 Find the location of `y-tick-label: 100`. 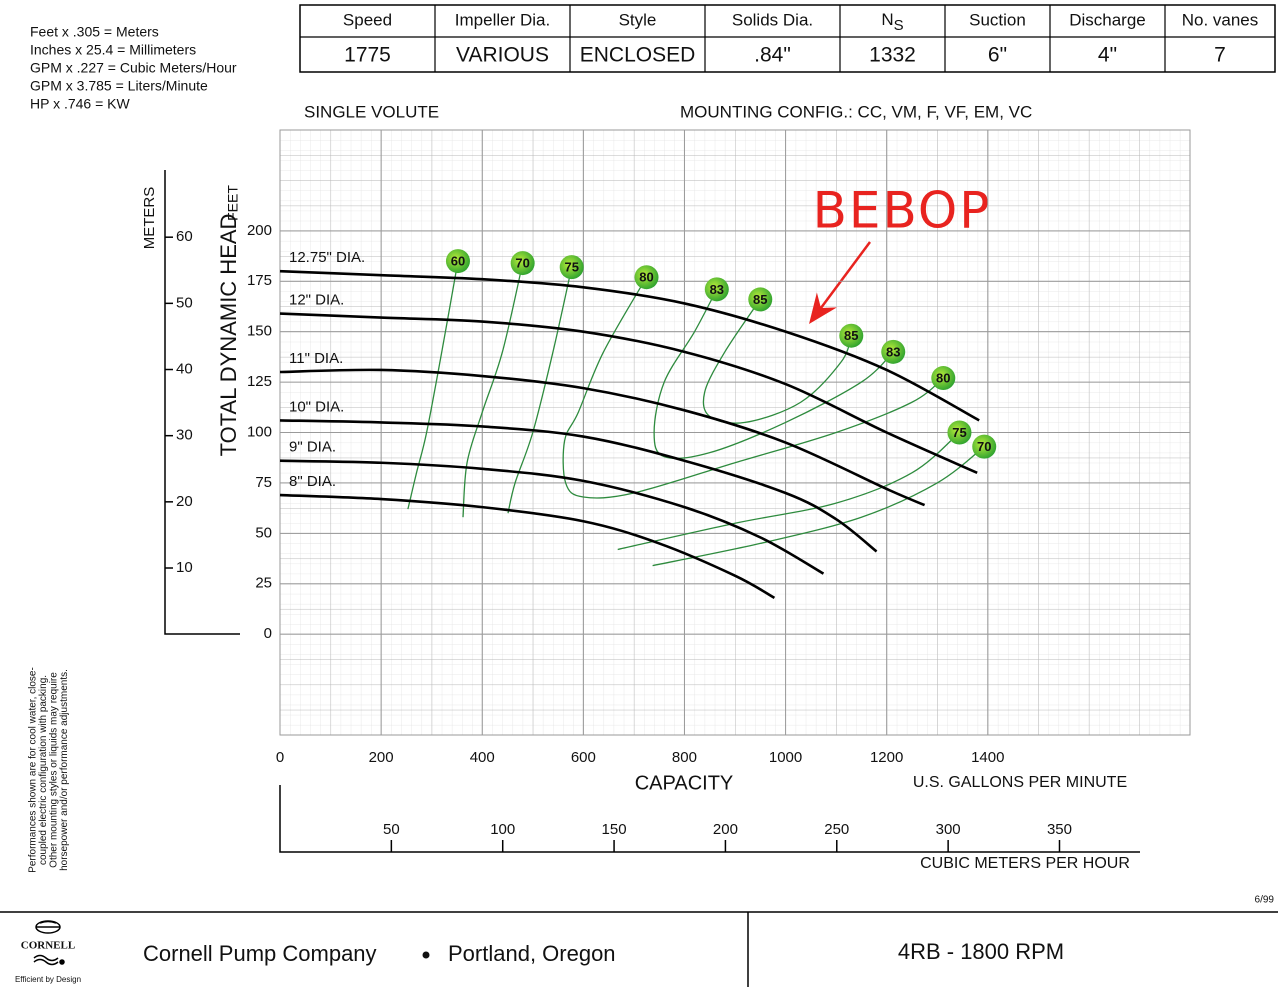

y-tick-label: 100 is located at coordinates (259, 431).